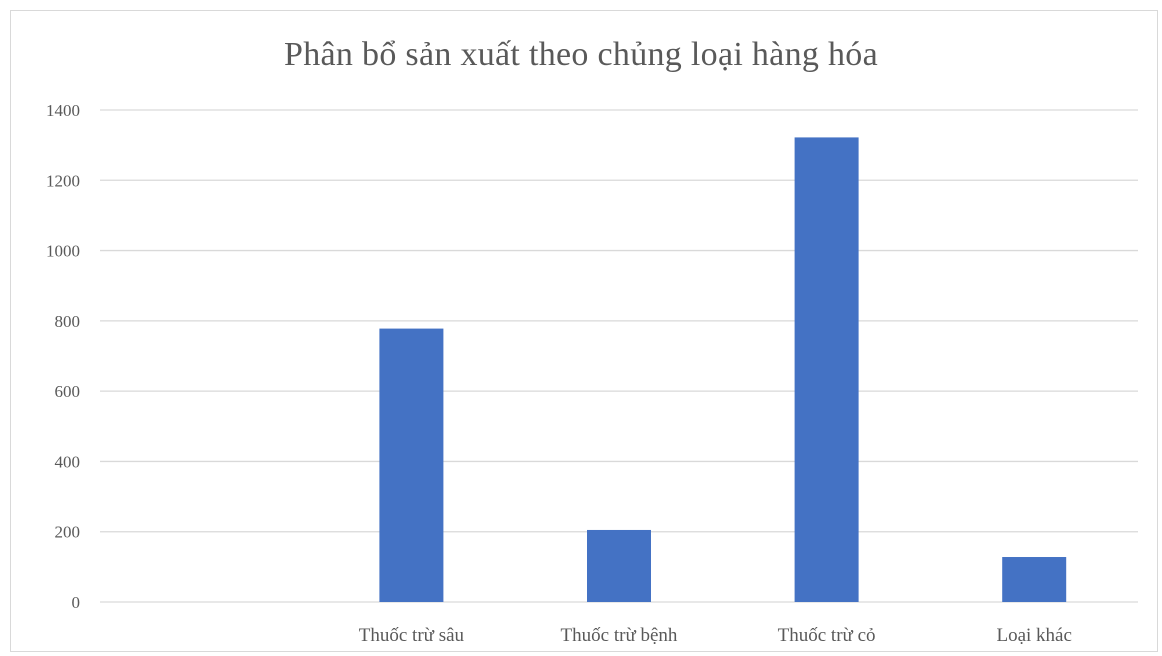  Describe the element at coordinates (412, 635) in the screenshot. I see `x-category-label: Thuốc trừ sâu` at that location.